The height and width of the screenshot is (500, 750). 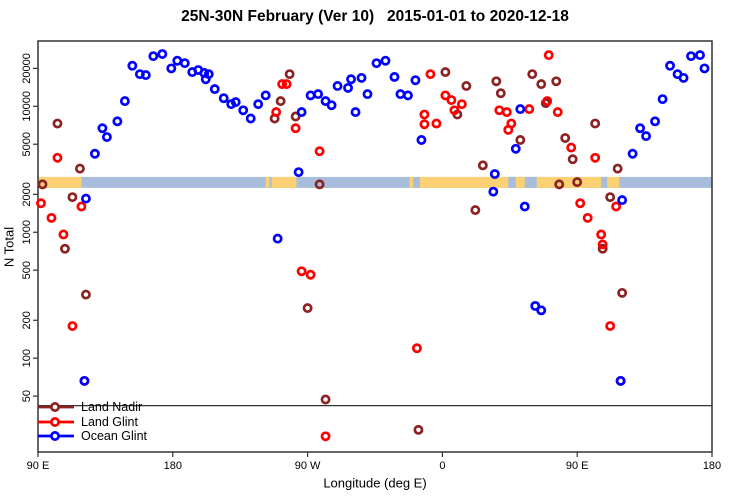 What do you see at coordinates (27, 232) in the screenshot?
I see `y-tick-label: 1000` at bounding box center [27, 232].